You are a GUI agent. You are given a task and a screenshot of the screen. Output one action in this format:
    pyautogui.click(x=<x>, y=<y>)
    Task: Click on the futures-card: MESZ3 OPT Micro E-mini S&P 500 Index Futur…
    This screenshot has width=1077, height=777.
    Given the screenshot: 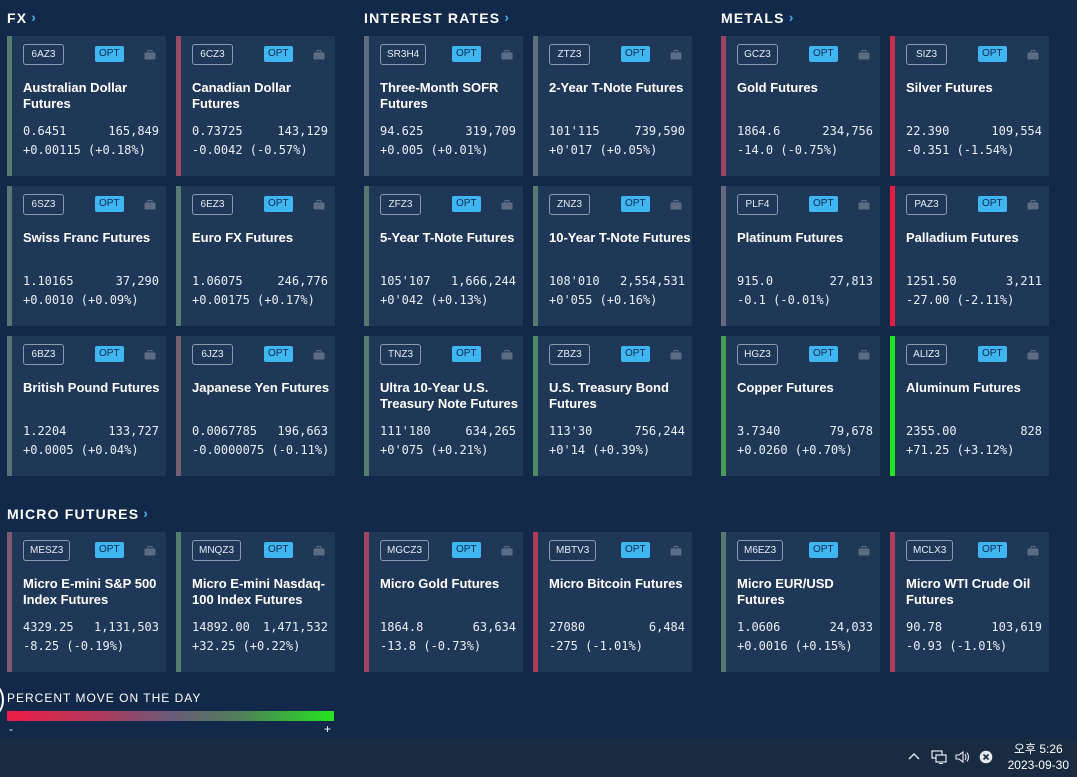 What is the action you would take?
    pyautogui.click(x=86, y=602)
    